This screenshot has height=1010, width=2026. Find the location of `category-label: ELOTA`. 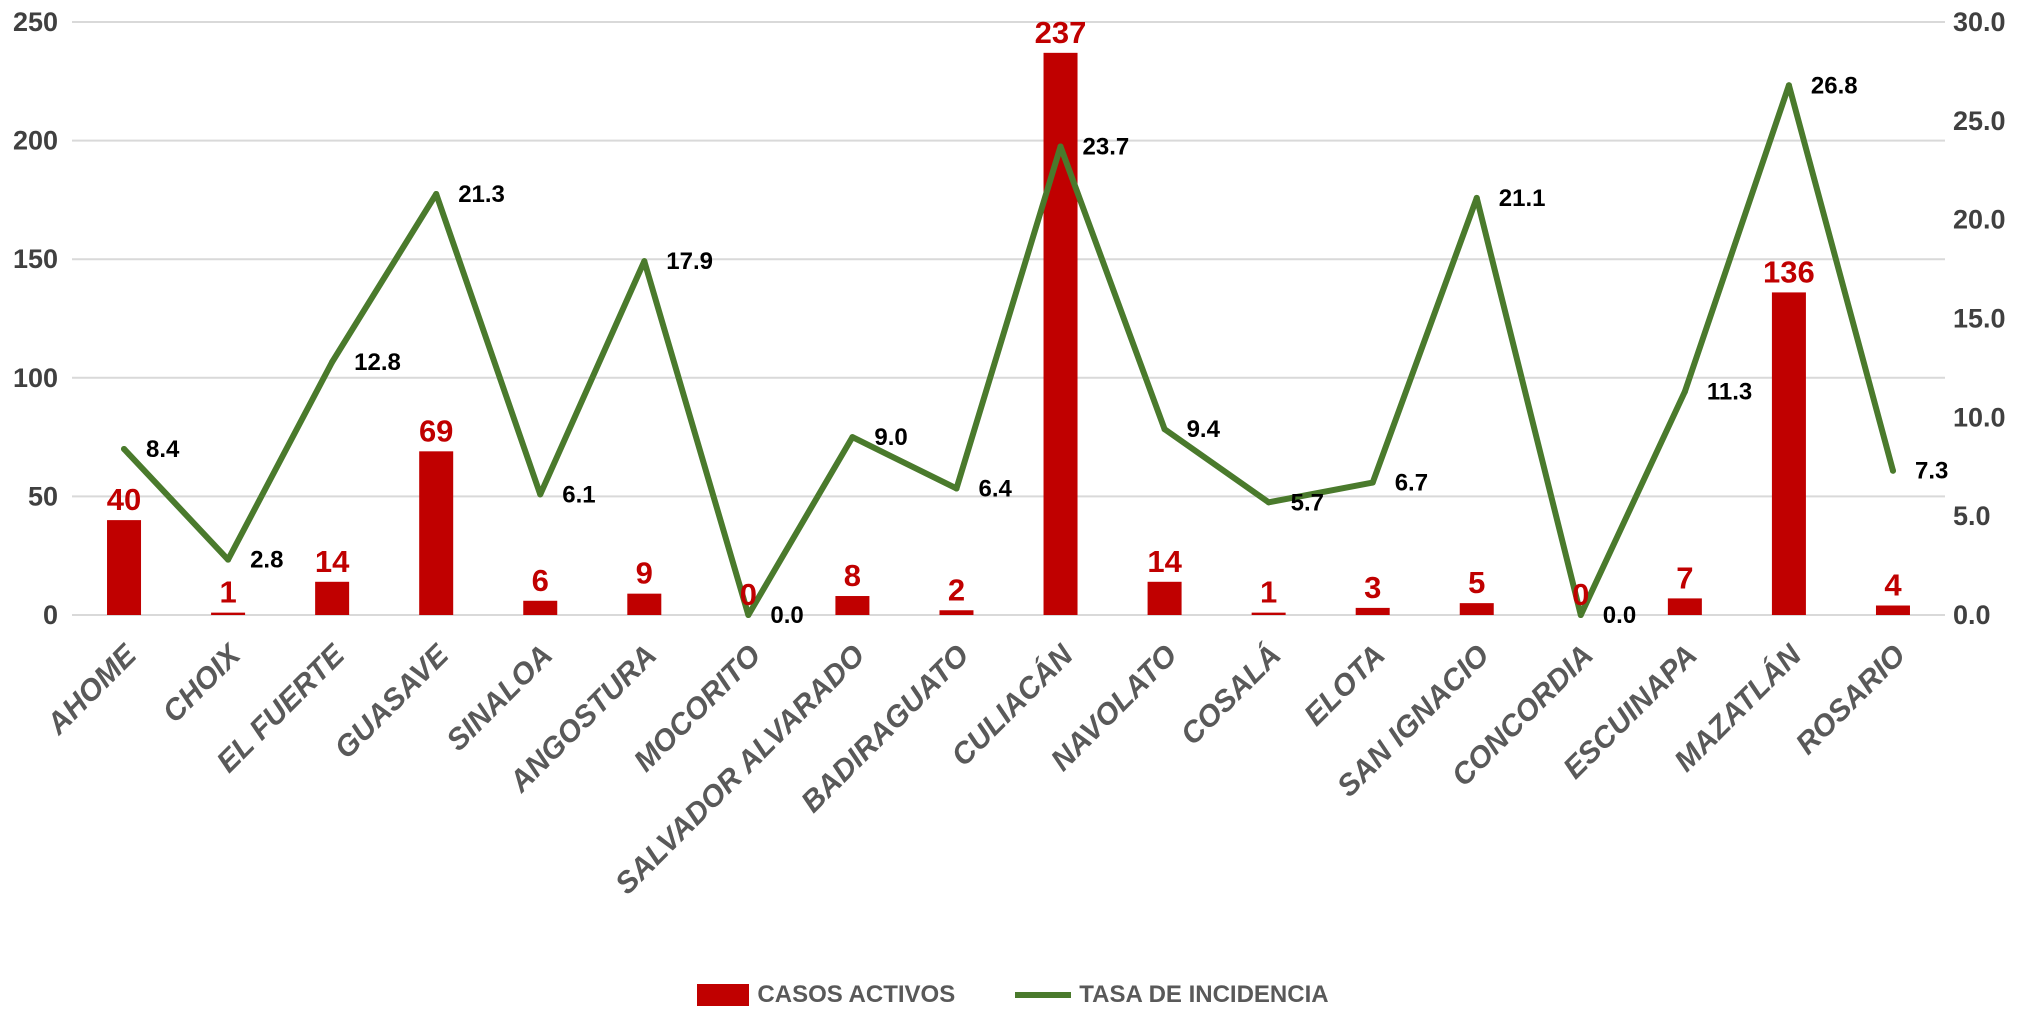

category-label: ELOTA is located at coordinates (1345, 686).